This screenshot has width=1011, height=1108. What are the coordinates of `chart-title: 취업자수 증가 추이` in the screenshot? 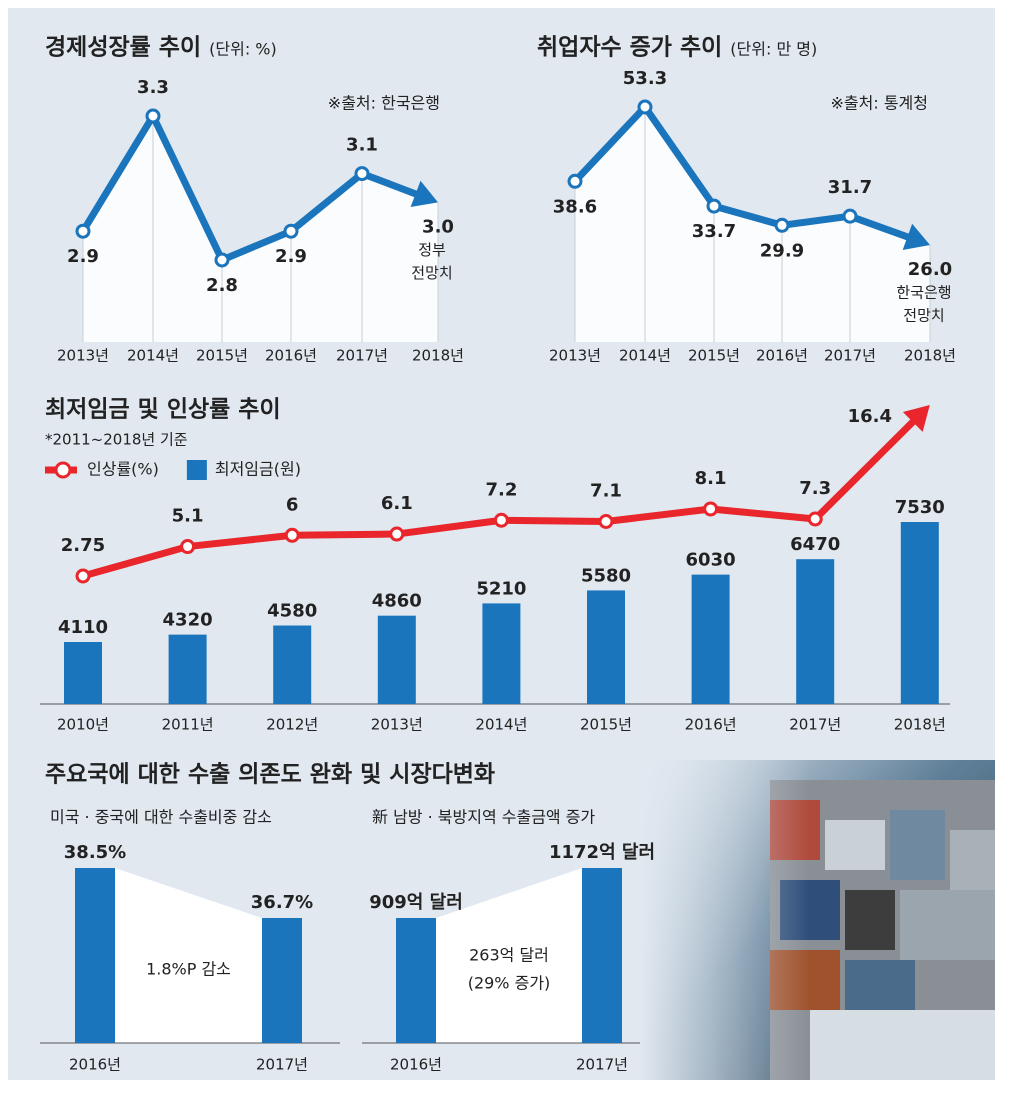 It's located at (629, 48).